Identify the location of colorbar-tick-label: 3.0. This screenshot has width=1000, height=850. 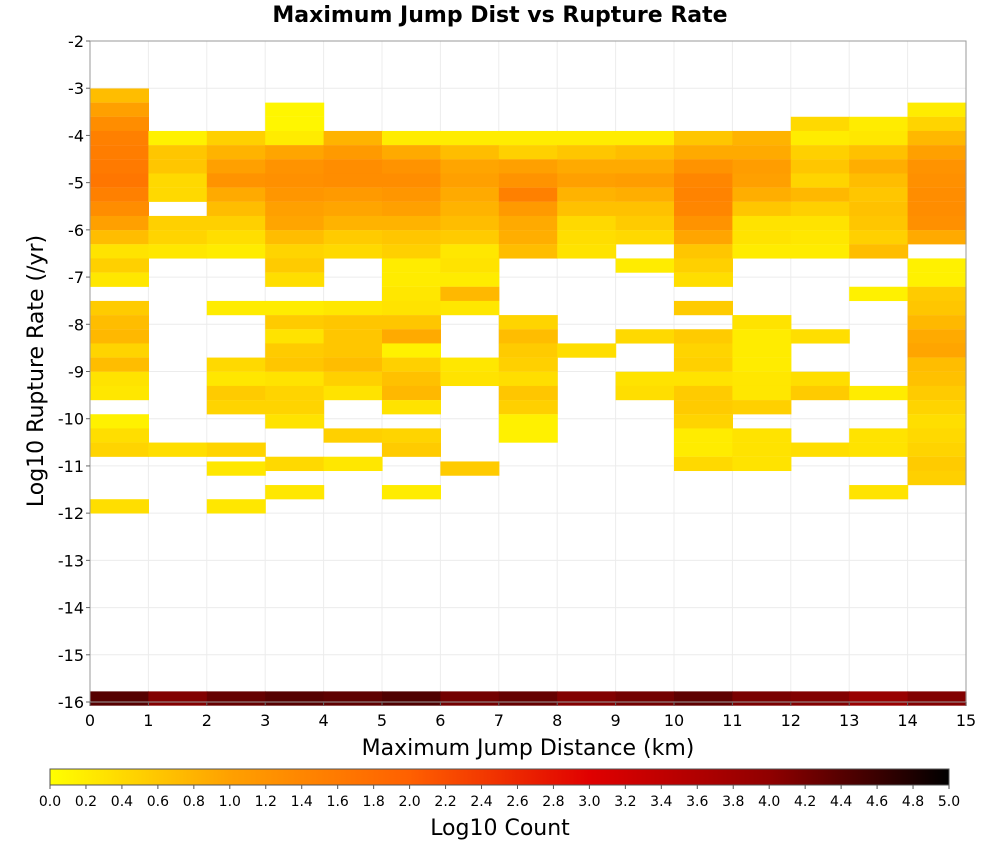
(589, 802).